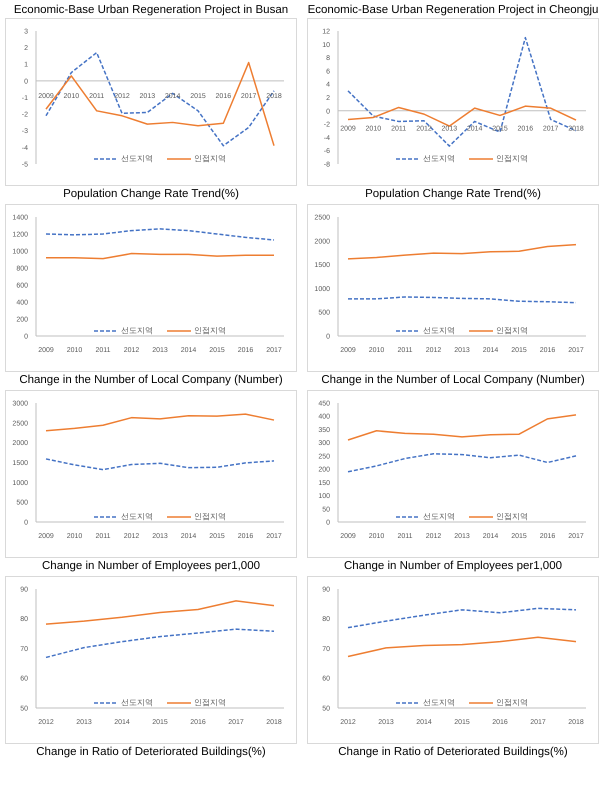  I want to click on chart-title: Economic-Base Urban Regeneration Project in Busan, so click(151, 10).